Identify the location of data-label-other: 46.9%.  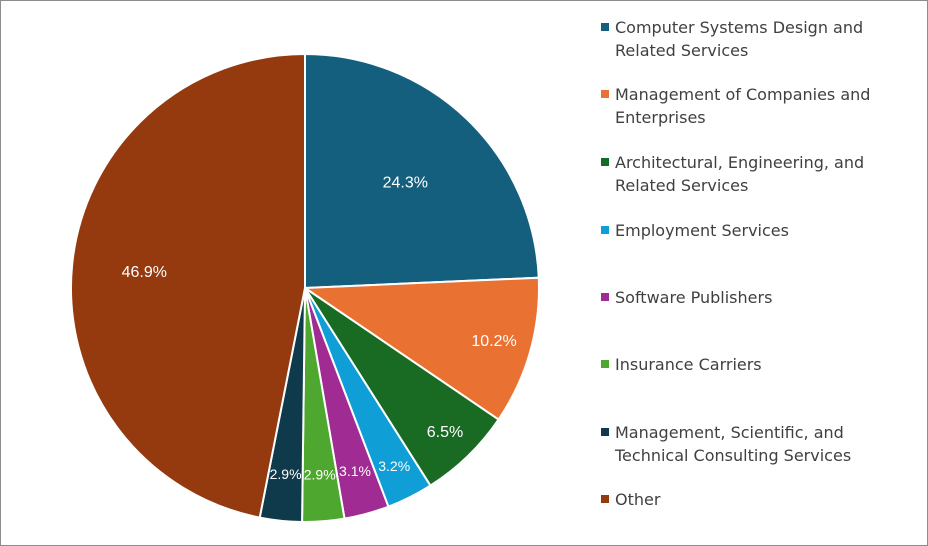
(144, 272).